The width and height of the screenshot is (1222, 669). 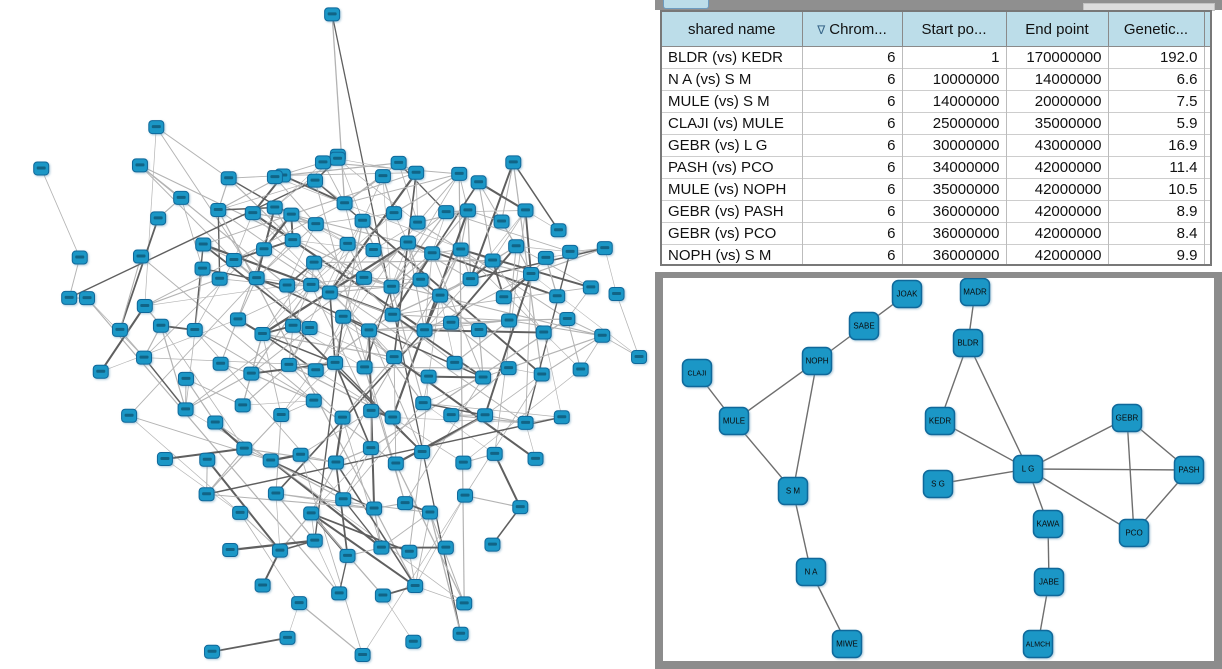 I want to click on network-node-s-m: S M, so click(x=793, y=491).